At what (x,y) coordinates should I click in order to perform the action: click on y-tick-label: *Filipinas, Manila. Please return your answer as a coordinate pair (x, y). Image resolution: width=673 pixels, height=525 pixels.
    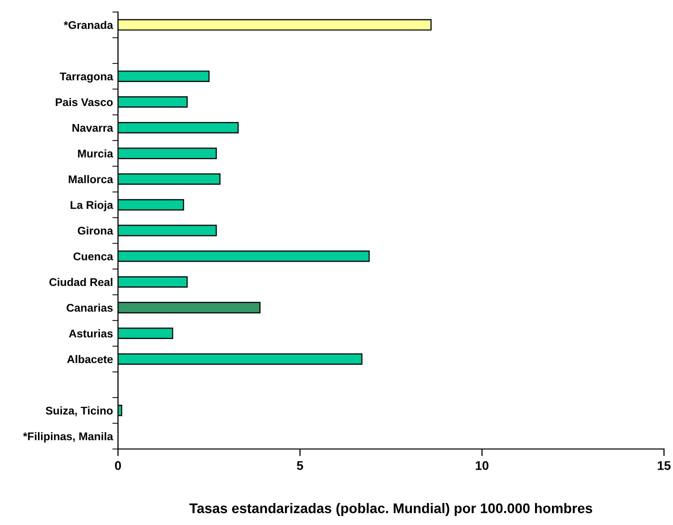
    Looking at the image, I should click on (68, 437).